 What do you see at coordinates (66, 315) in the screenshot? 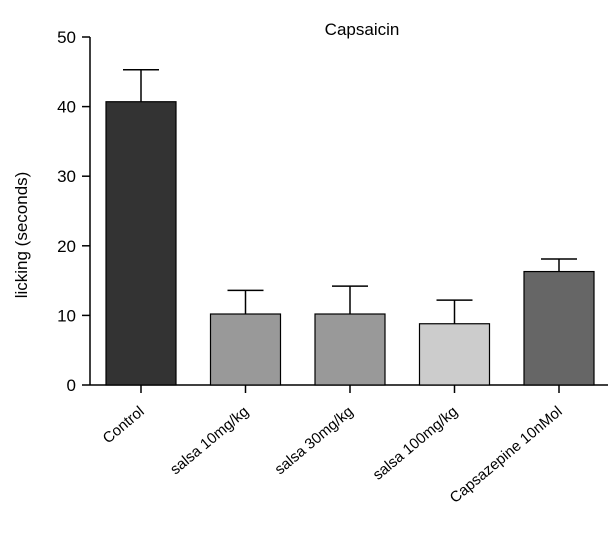
I see `y-tick-label: 10` at bounding box center [66, 315].